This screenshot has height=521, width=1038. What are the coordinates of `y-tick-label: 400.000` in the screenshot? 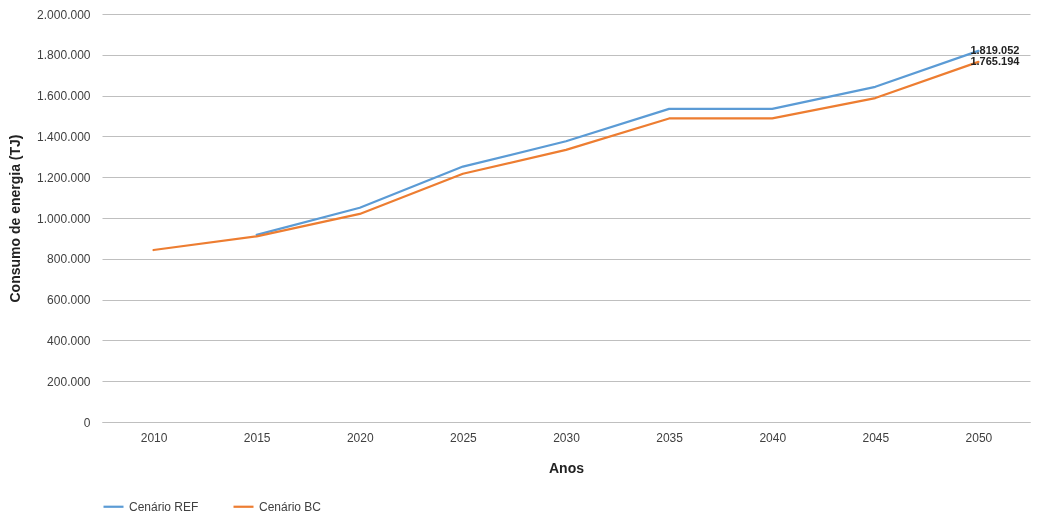 It's located at (69, 340).